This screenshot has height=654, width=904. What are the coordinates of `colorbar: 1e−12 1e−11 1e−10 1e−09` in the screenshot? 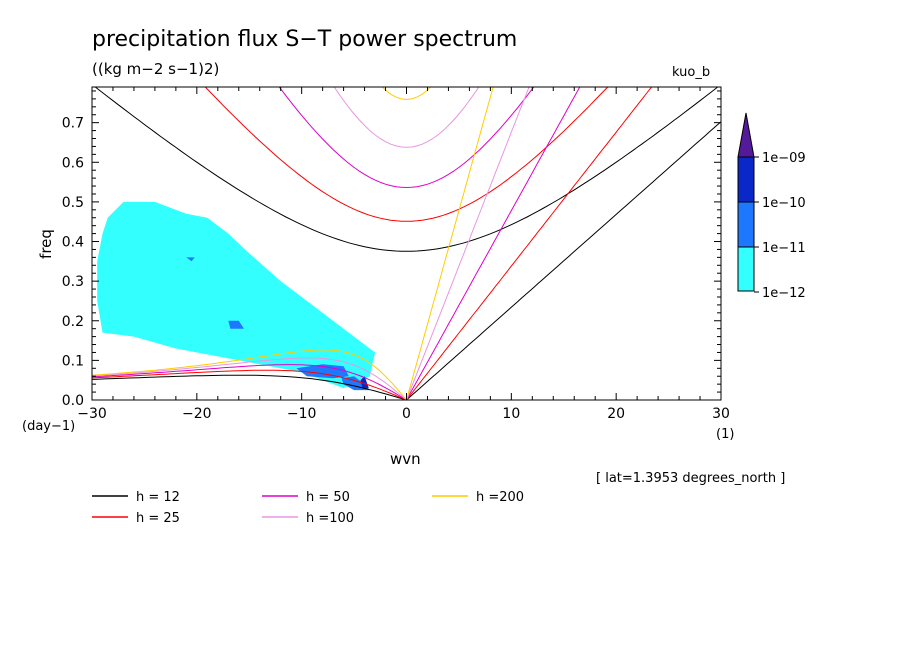 It's located at (771, 206).